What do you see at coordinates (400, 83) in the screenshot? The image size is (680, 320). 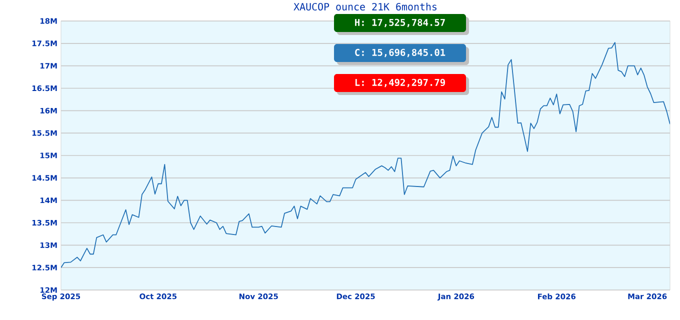 I see `annotation: L: 12,492,297.79` at bounding box center [400, 83].